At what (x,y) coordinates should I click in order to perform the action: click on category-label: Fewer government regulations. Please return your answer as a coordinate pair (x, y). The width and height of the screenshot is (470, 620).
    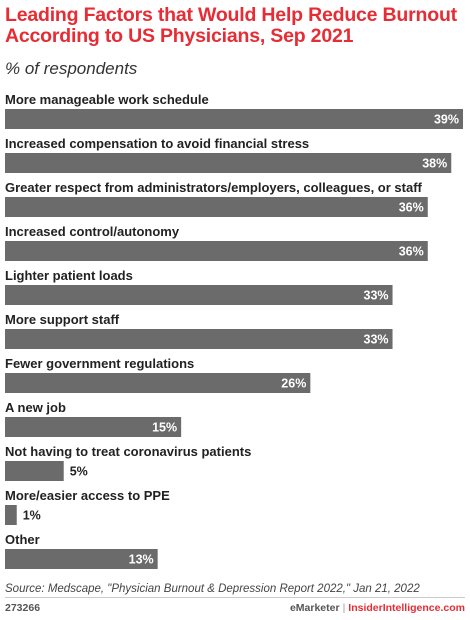
    Looking at the image, I should click on (99, 363).